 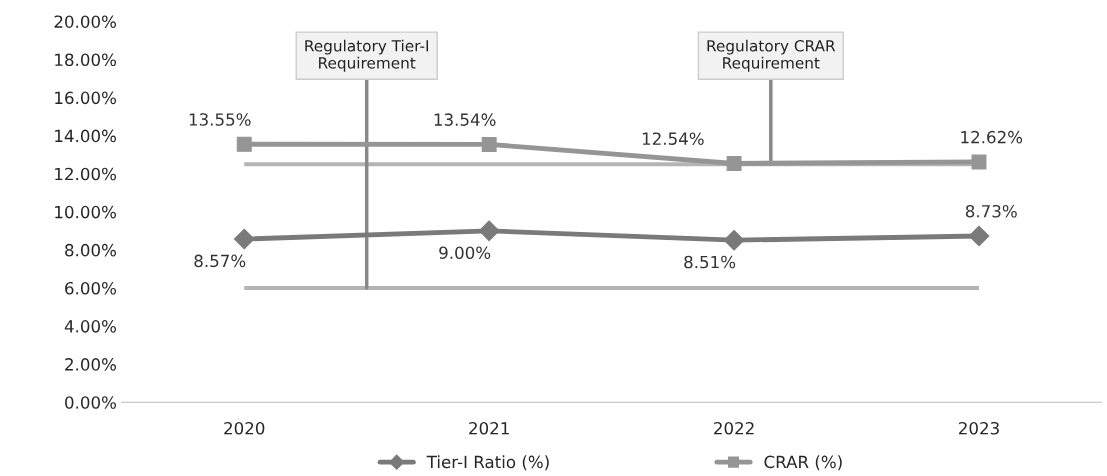 I want to click on legend-label: Tier-I Ratio (%), so click(x=487, y=463).